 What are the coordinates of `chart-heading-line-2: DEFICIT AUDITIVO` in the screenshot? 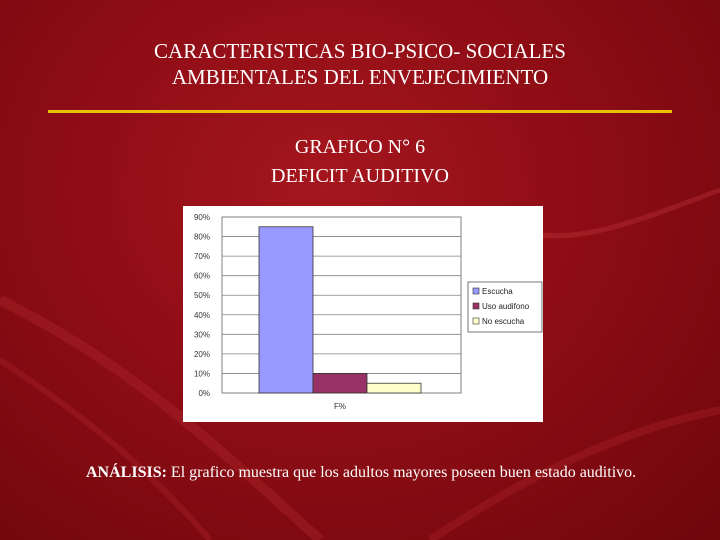 It's located at (360, 176).